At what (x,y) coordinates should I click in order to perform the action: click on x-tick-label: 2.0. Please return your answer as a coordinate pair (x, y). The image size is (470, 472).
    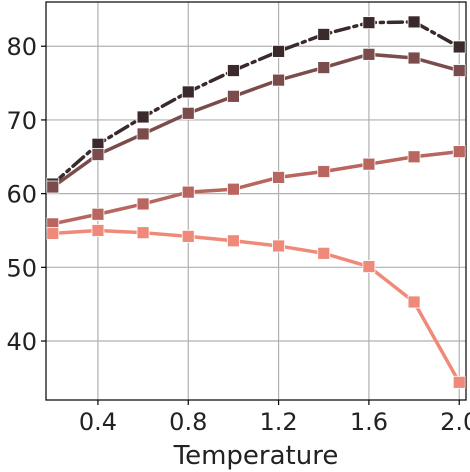
    Looking at the image, I should click on (455, 422).